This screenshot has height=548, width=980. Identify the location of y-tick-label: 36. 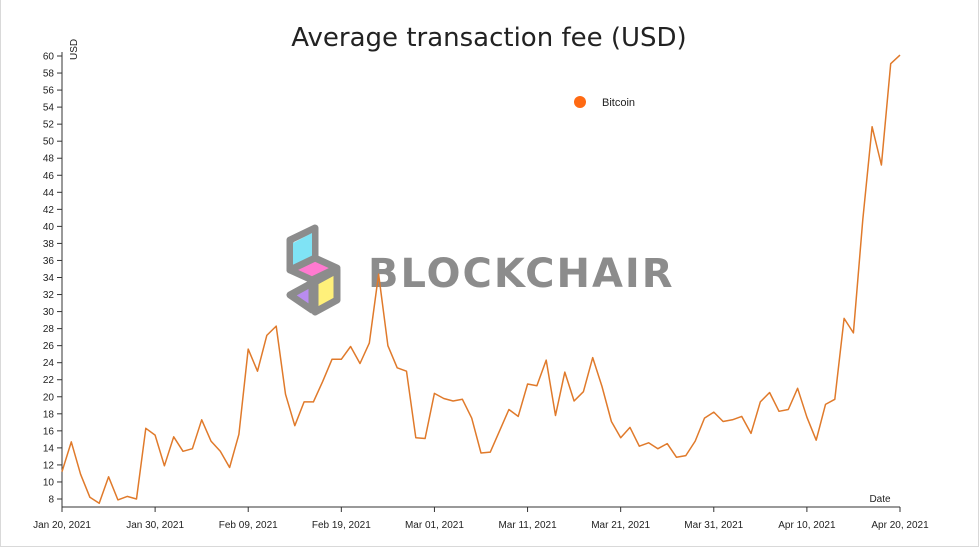
(49, 261).